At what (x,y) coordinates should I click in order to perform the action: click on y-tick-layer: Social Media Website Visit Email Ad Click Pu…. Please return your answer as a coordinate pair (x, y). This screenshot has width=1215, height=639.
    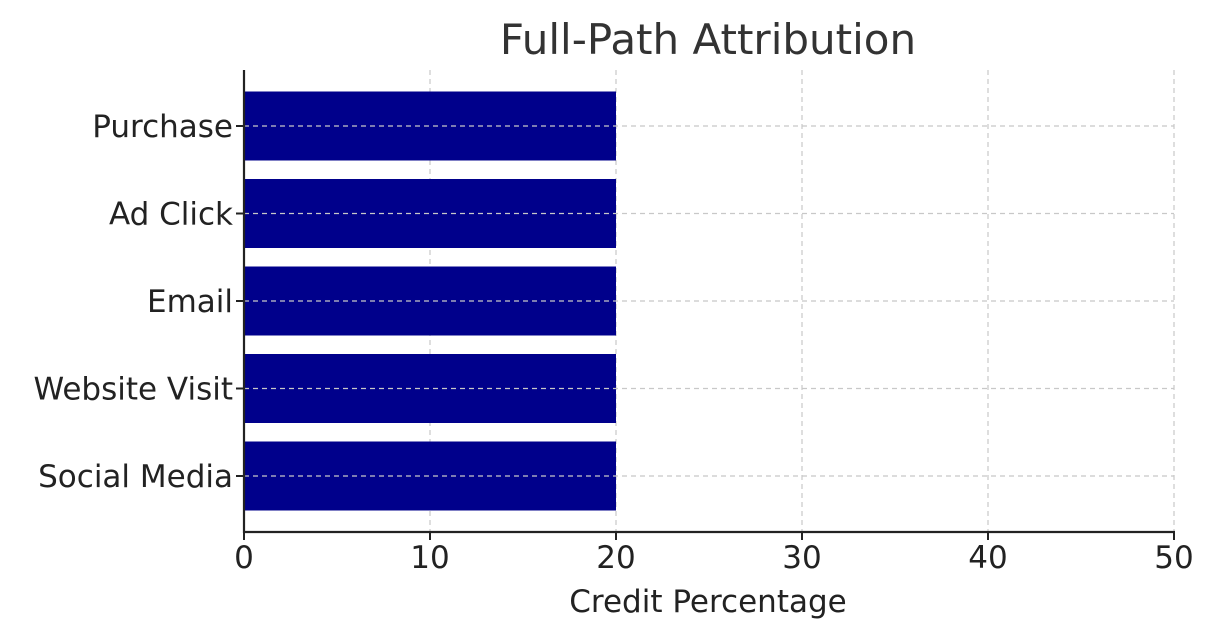
    Looking at the image, I should click on (139, 302).